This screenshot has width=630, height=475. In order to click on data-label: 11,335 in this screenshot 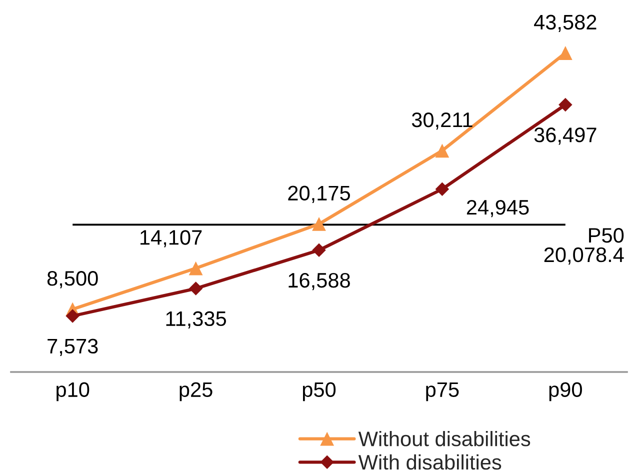, I will do `click(196, 320)`.